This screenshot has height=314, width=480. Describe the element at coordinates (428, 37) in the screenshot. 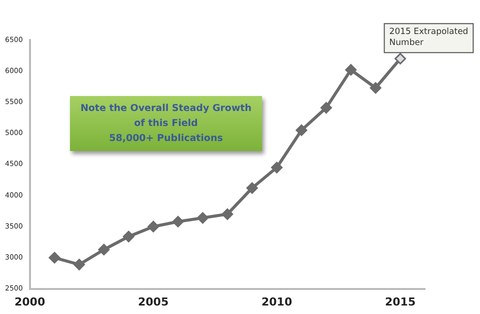

I see `annotation: 2015 Extrapolated Number` at that location.